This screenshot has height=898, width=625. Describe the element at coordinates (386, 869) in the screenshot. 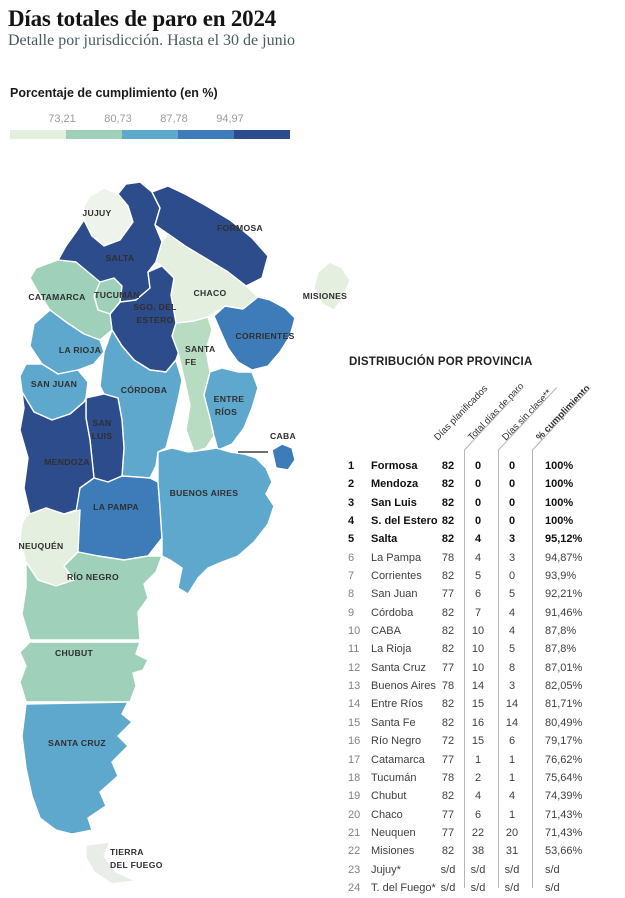

I see `row-province-name: Jujuy*` at that location.